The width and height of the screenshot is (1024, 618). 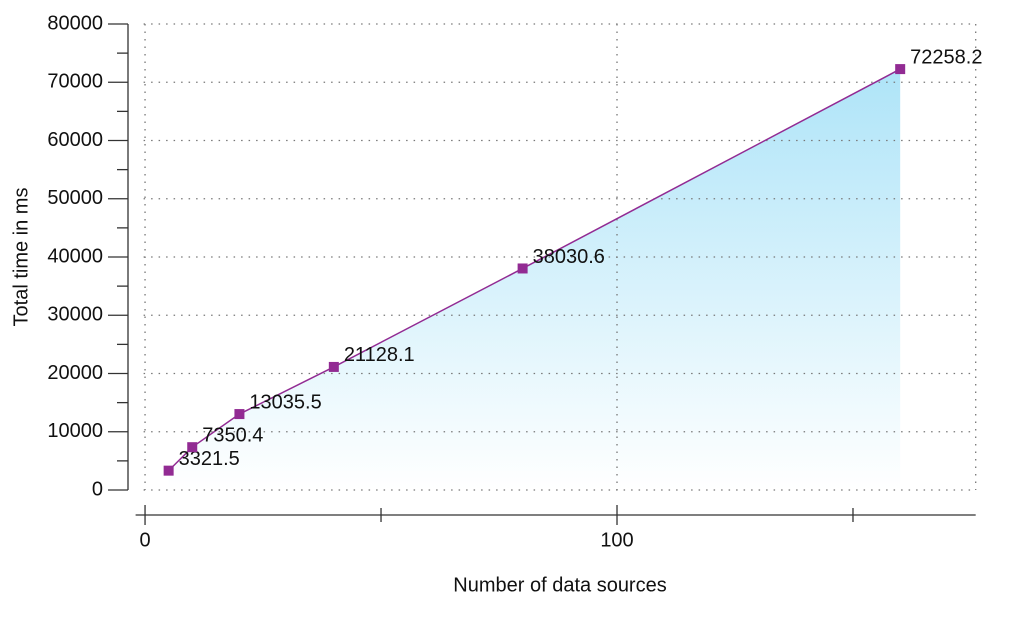 What do you see at coordinates (75, 373) in the screenshot?
I see `y-tick-label: 20000` at bounding box center [75, 373].